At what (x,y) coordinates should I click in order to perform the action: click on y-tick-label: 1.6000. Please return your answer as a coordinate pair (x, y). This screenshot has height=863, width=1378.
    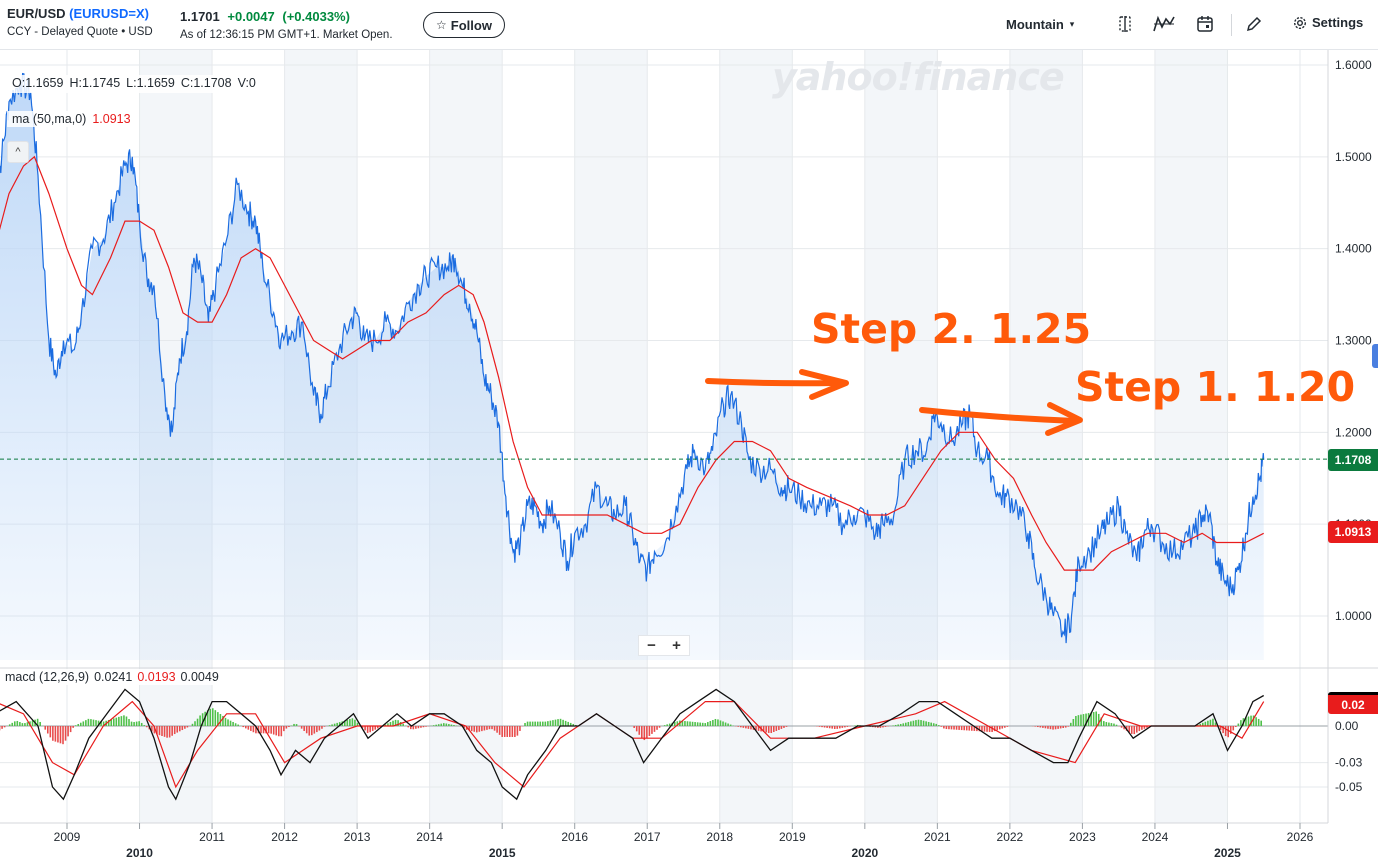
    Looking at the image, I should click on (1353, 65).